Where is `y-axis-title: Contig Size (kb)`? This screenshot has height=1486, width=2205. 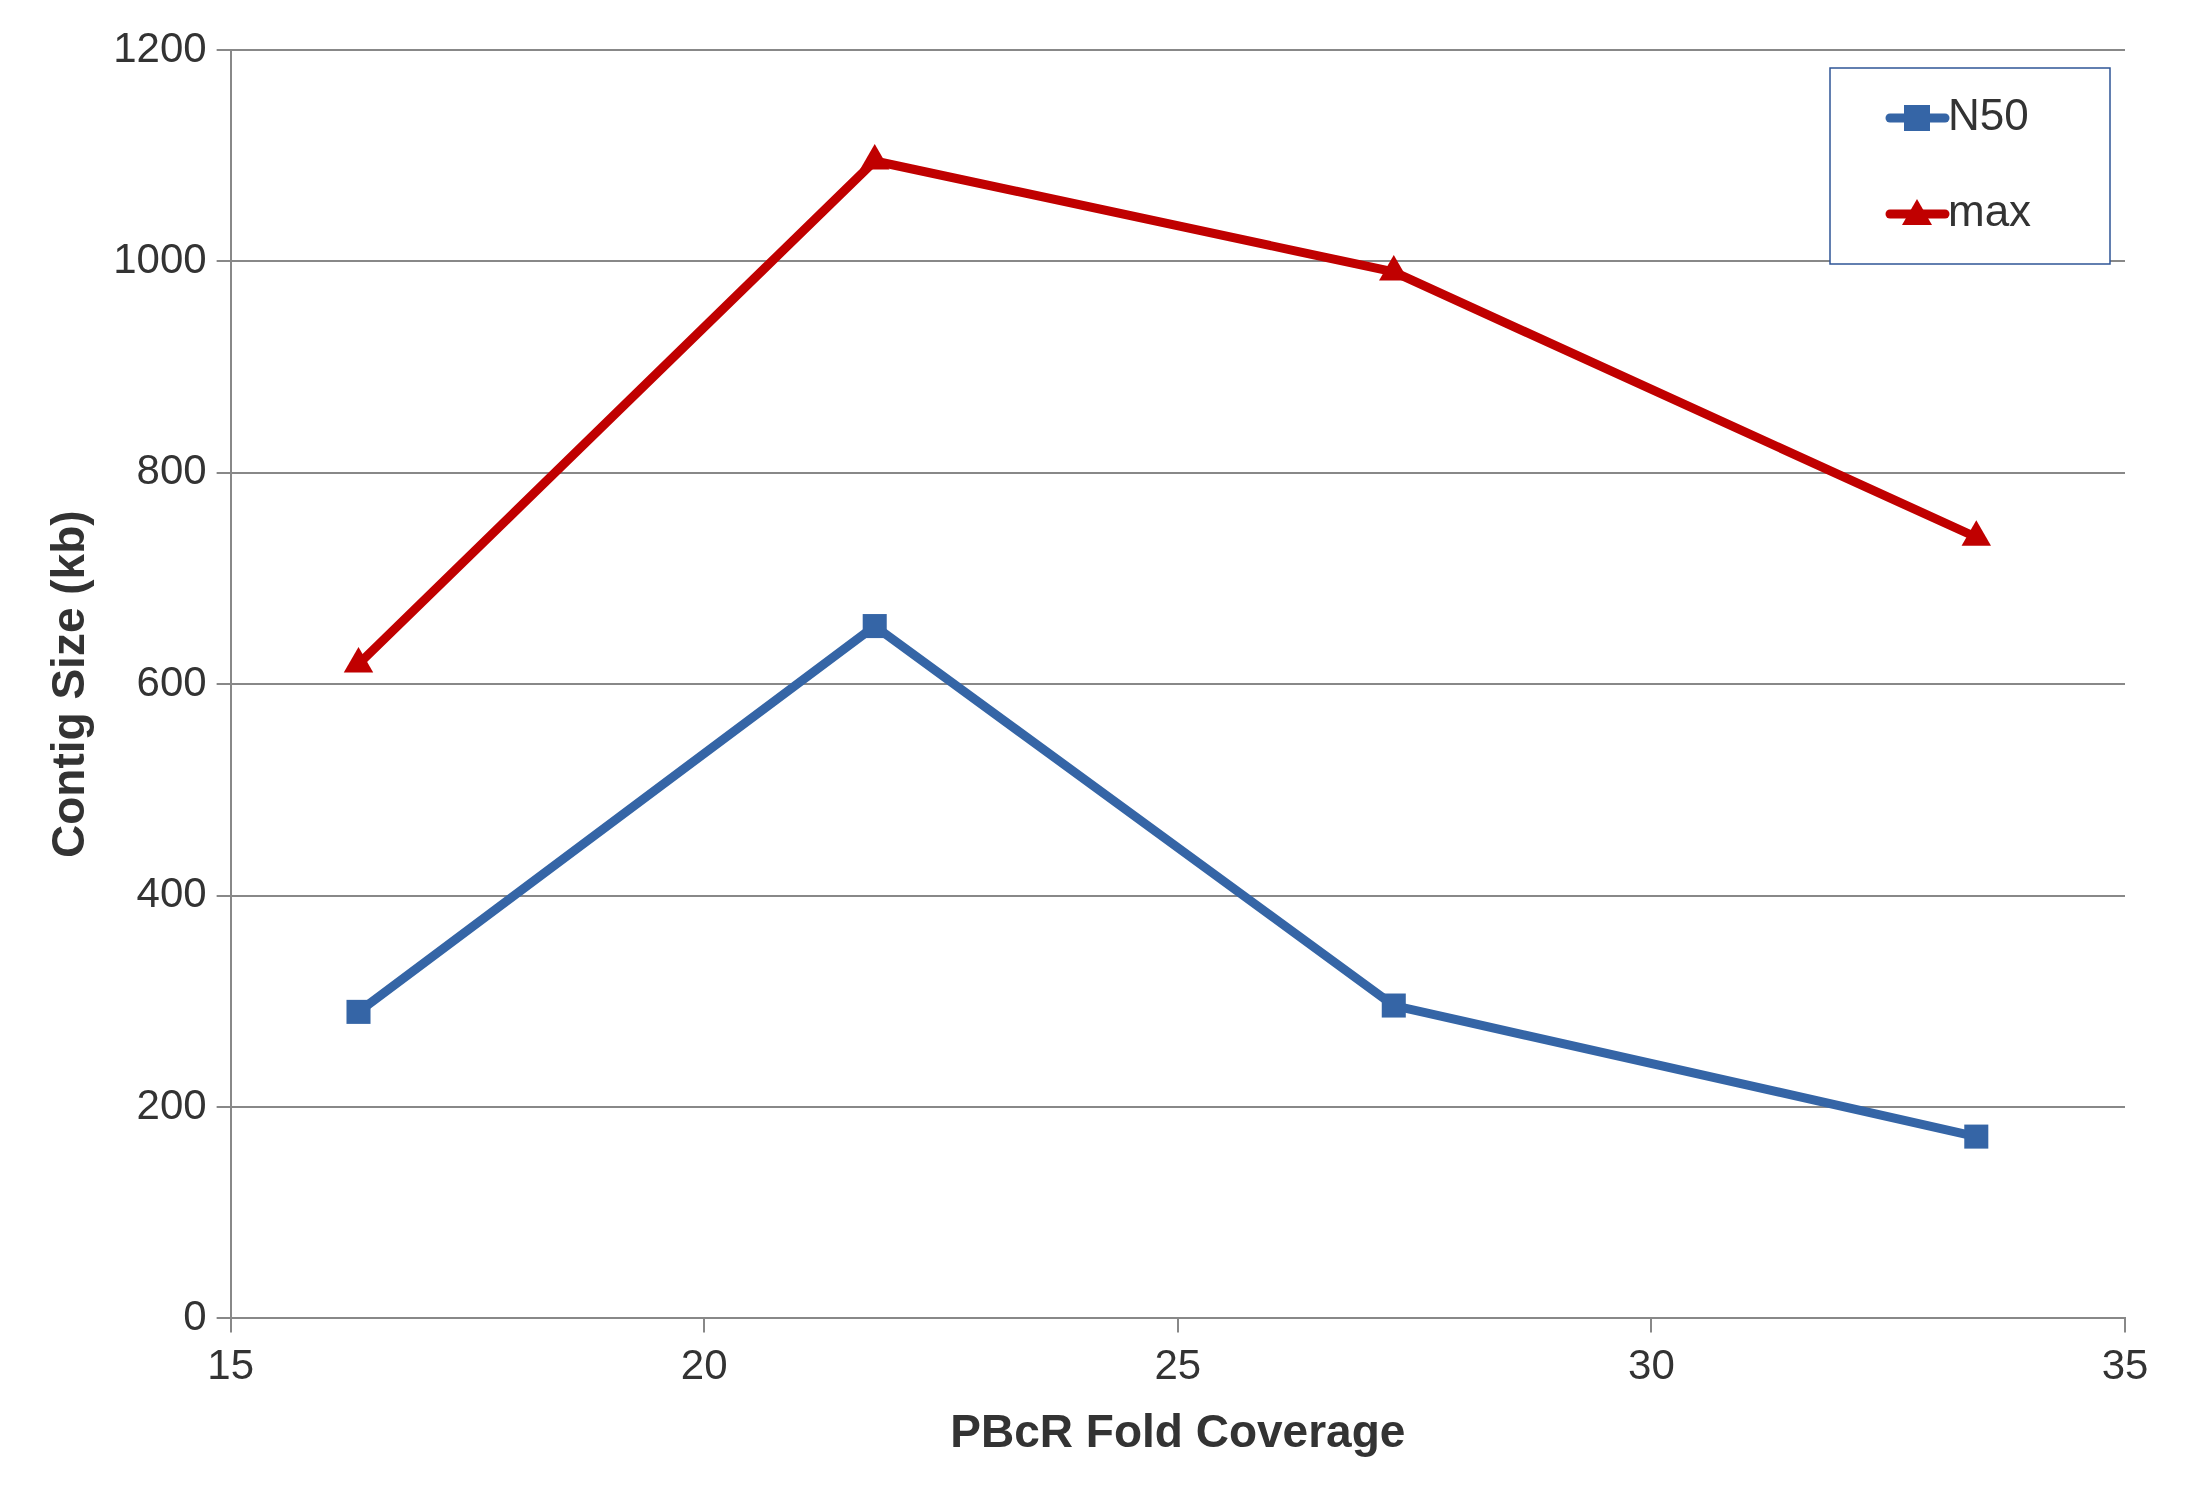 y-axis-title: Contig Size (kb) is located at coordinates (68, 684).